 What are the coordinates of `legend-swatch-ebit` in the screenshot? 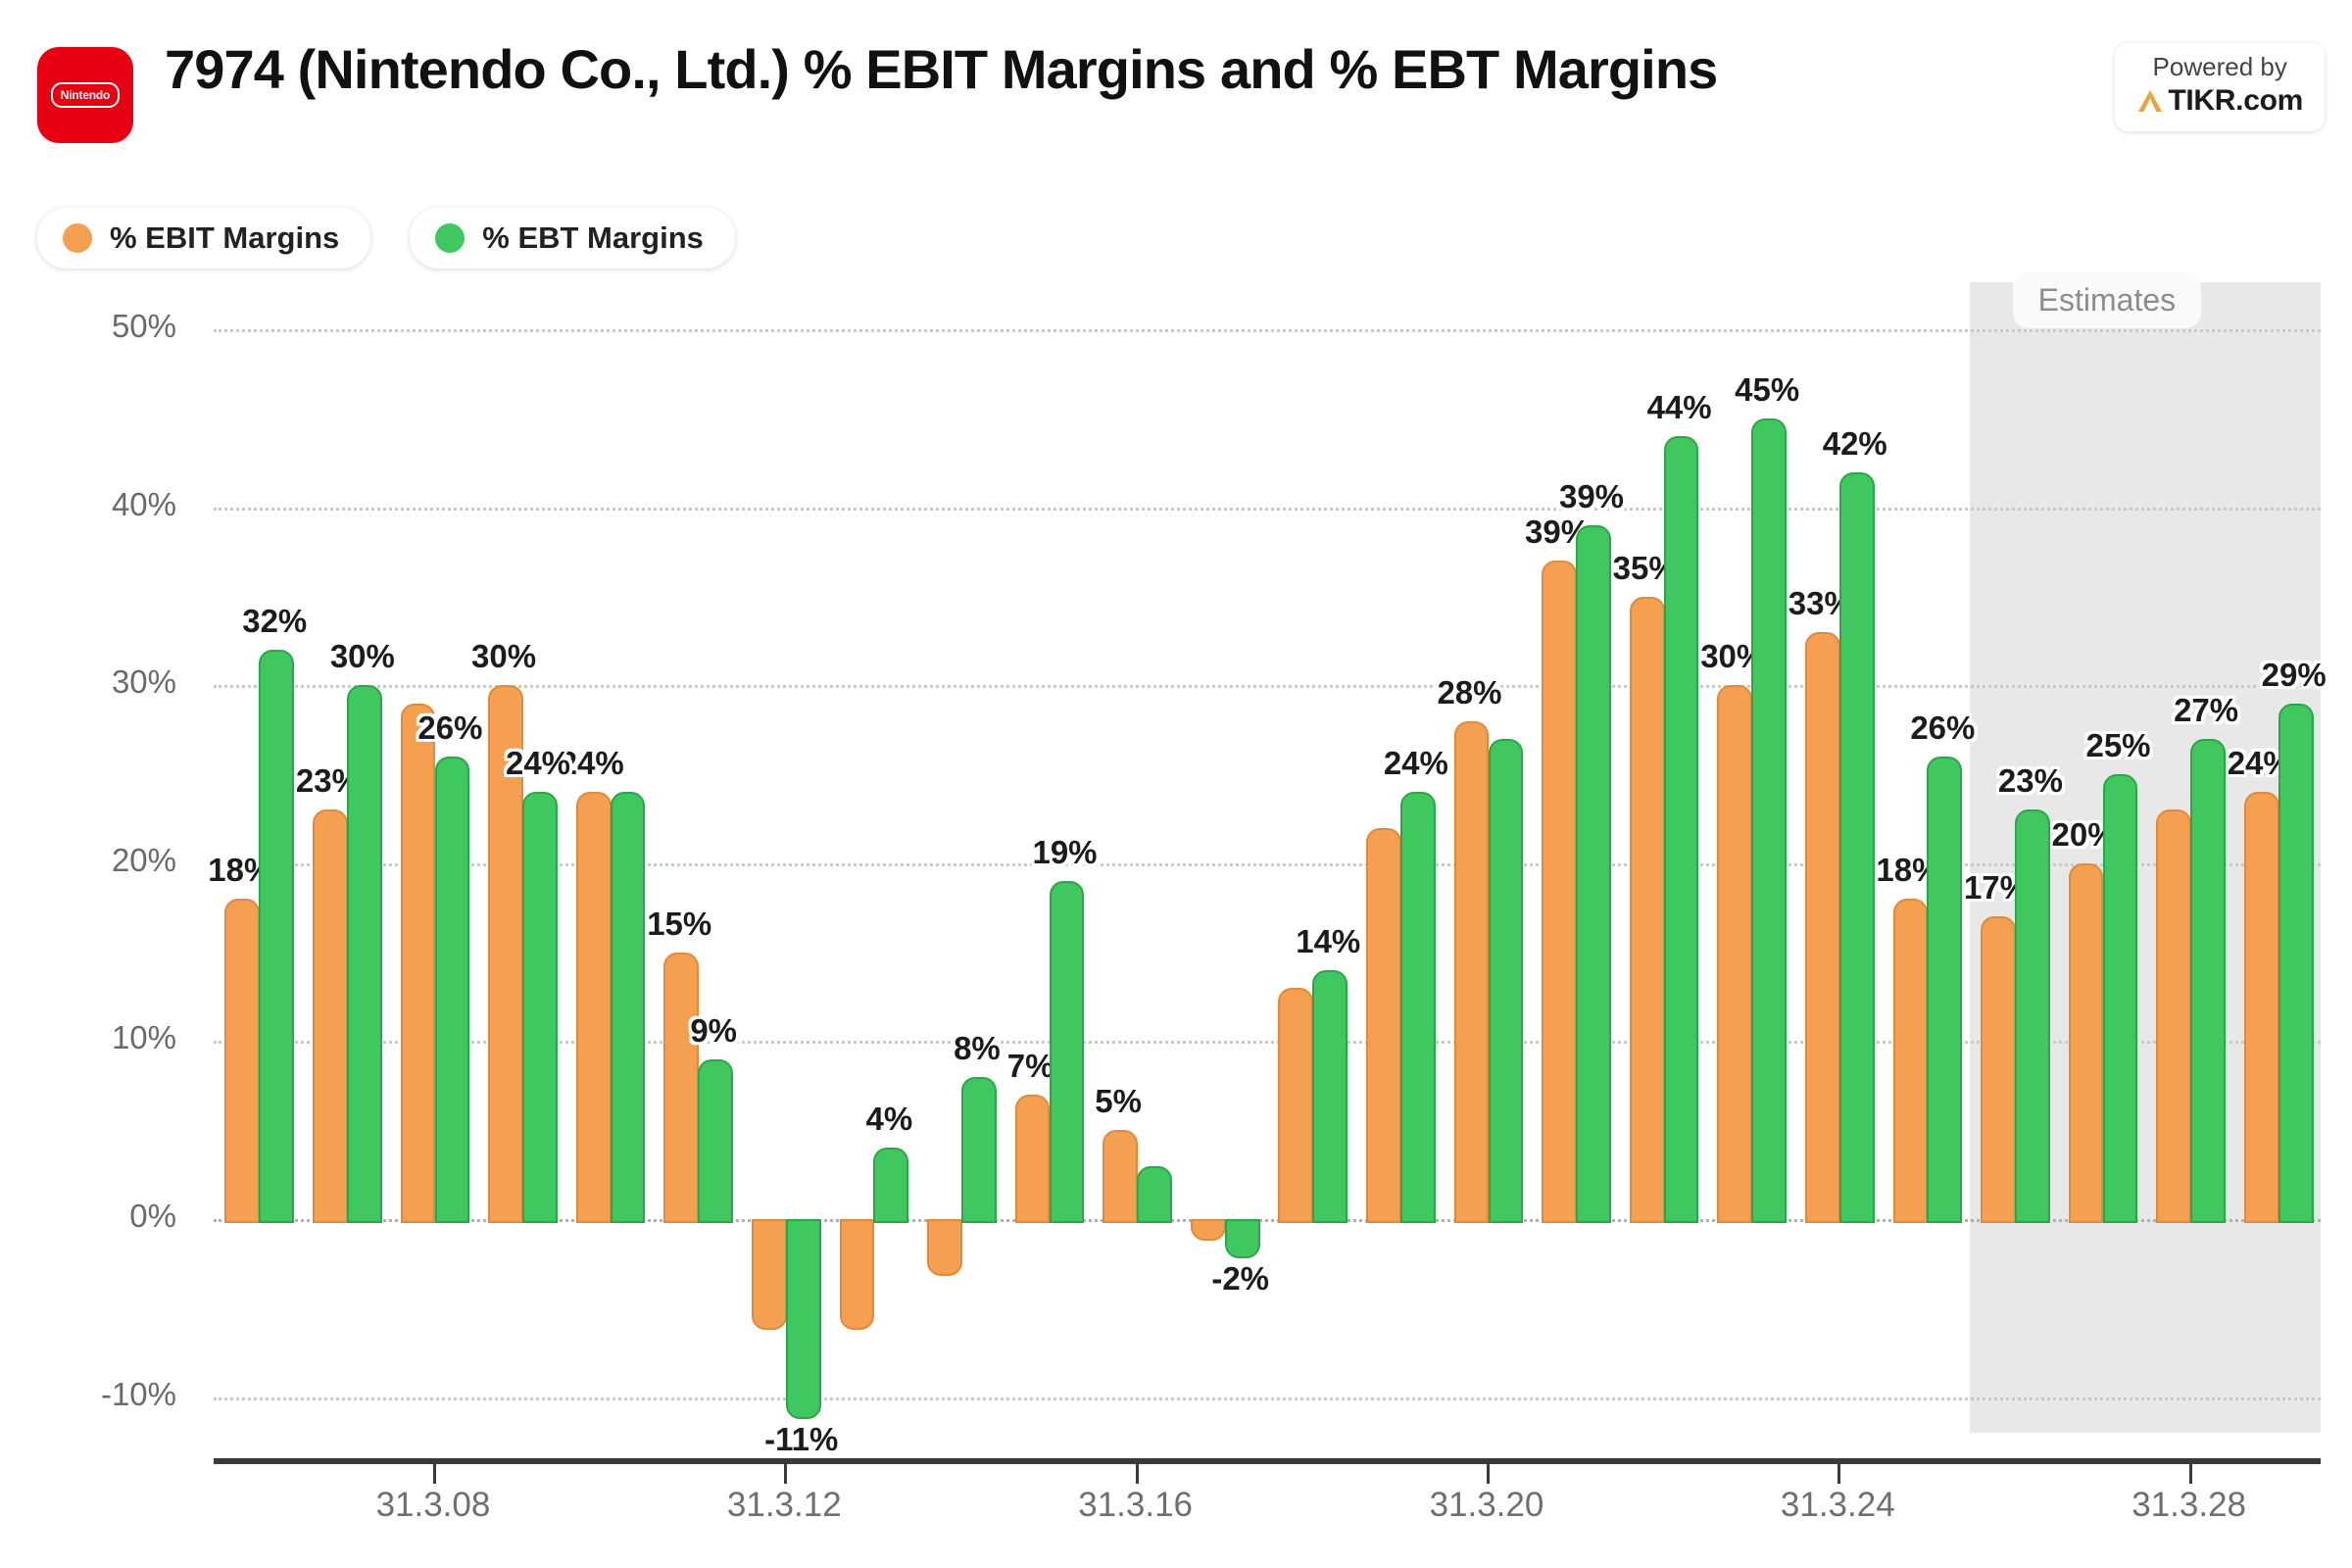 It's located at (77, 238).